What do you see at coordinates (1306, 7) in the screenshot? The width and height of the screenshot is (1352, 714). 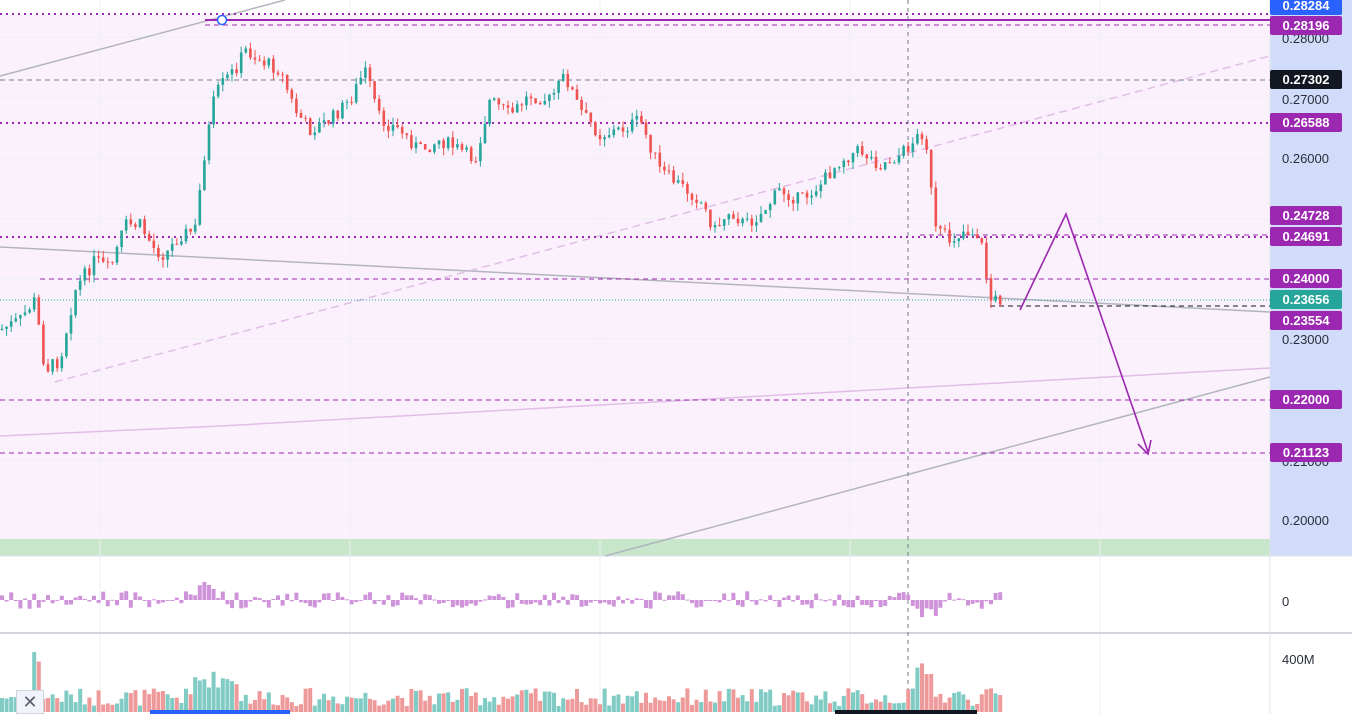 I see `price-tag-0.28284: 0.28284` at bounding box center [1306, 7].